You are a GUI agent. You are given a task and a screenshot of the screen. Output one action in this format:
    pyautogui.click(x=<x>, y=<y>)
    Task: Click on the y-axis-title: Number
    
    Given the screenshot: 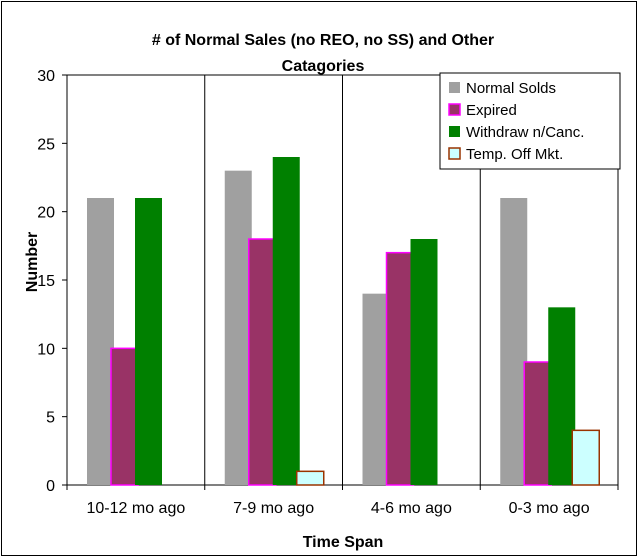 What is the action you would take?
    pyautogui.click(x=32, y=262)
    